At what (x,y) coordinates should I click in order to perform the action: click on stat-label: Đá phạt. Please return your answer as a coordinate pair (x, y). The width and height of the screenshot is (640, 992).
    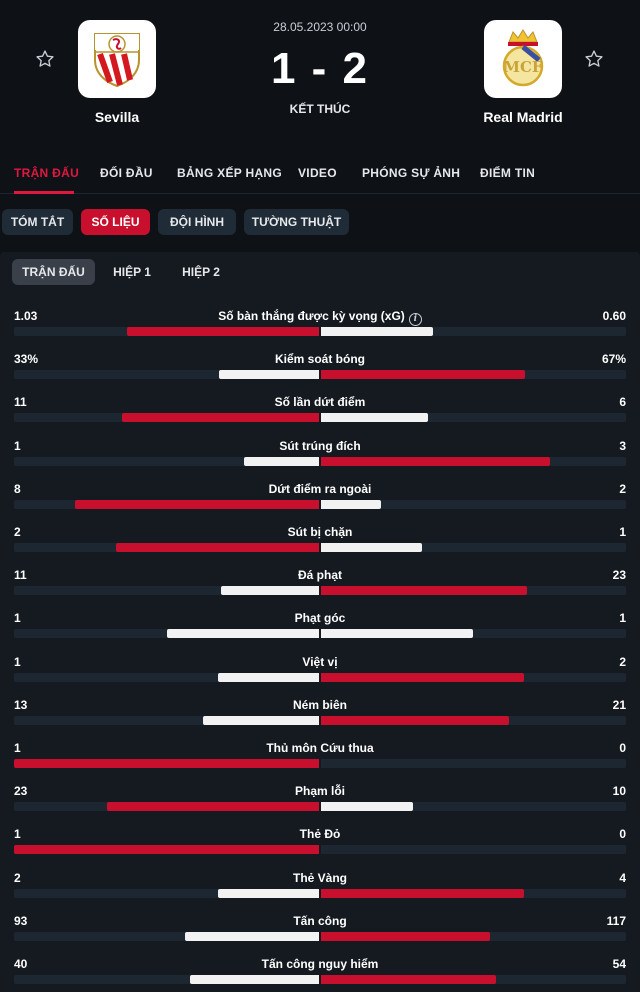
    Looking at the image, I should click on (320, 575).